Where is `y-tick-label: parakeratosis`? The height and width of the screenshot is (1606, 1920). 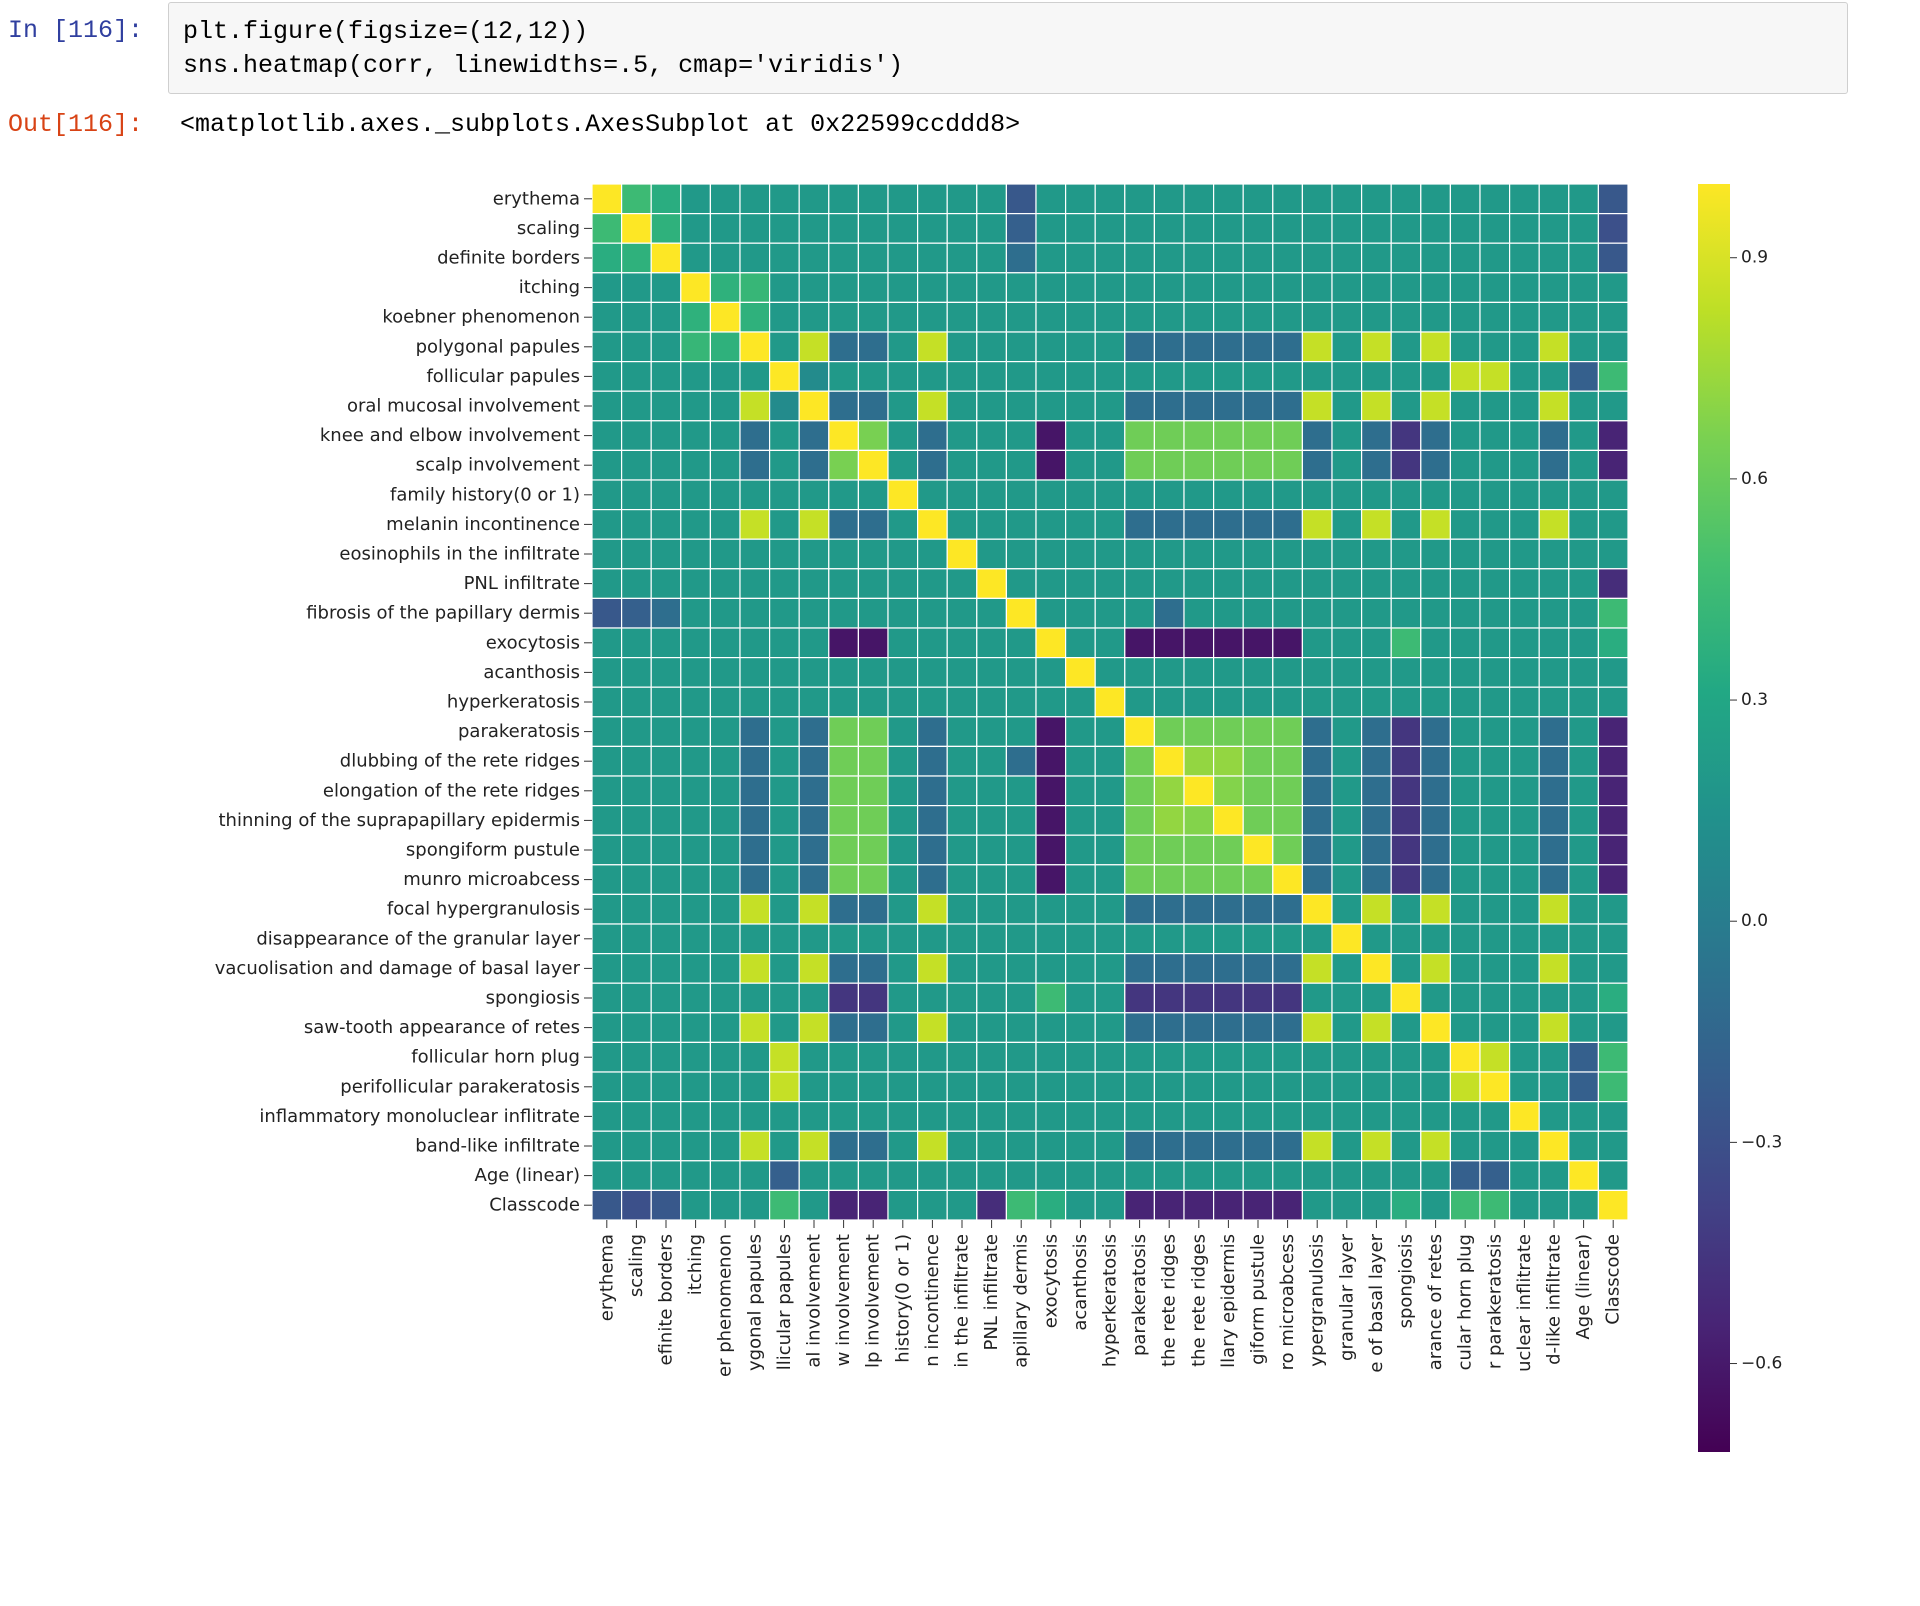
y-tick-label: parakeratosis is located at coordinates (519, 731).